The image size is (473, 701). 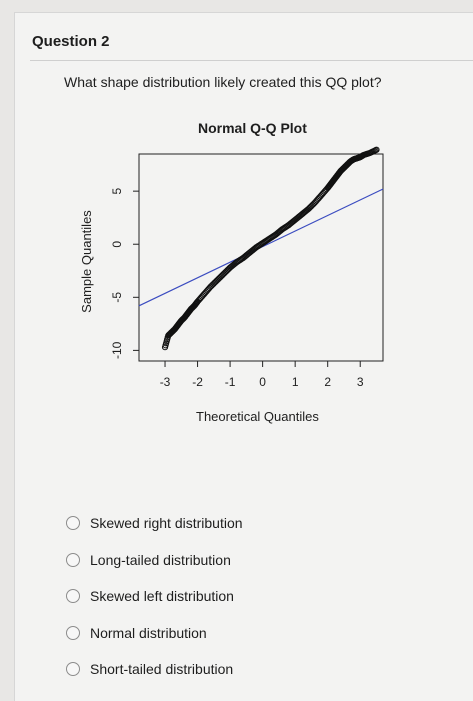 I want to click on x-tick-label: 3, so click(x=360, y=382).